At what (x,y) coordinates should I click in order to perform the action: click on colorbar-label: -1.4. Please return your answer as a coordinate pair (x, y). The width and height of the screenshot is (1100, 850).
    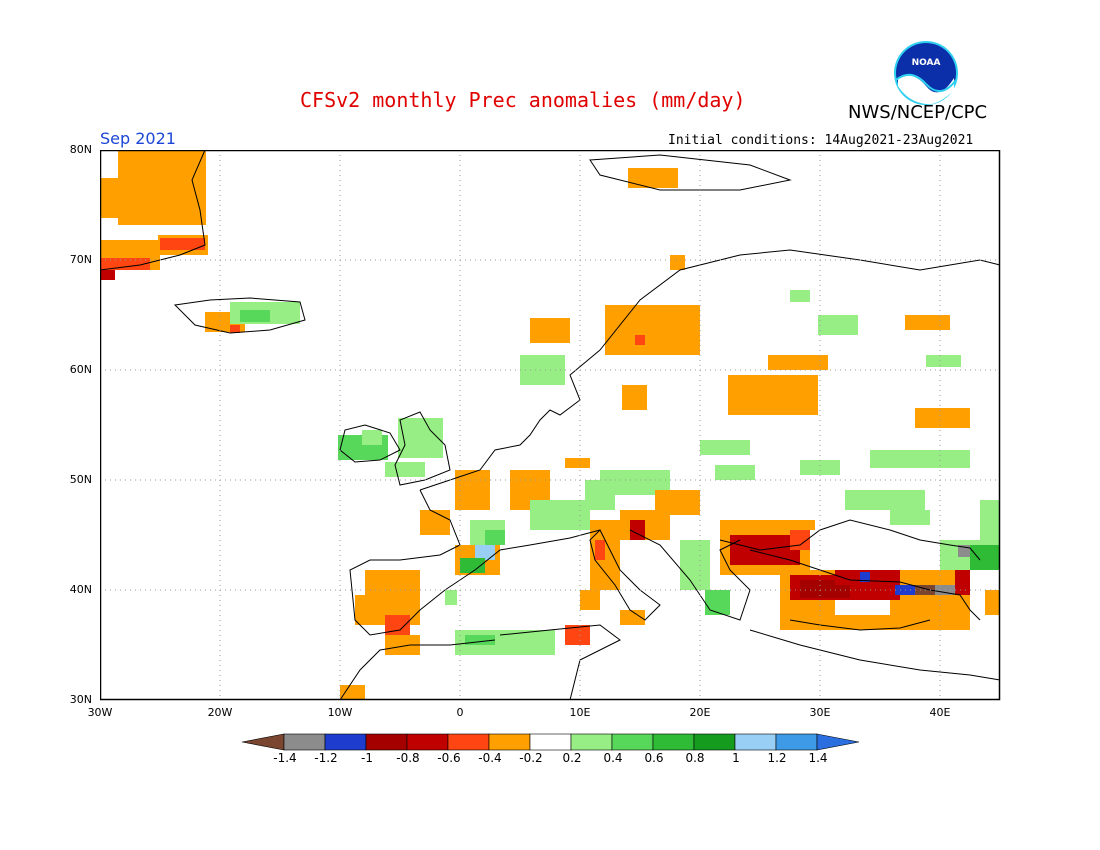
    Looking at the image, I should click on (285, 758).